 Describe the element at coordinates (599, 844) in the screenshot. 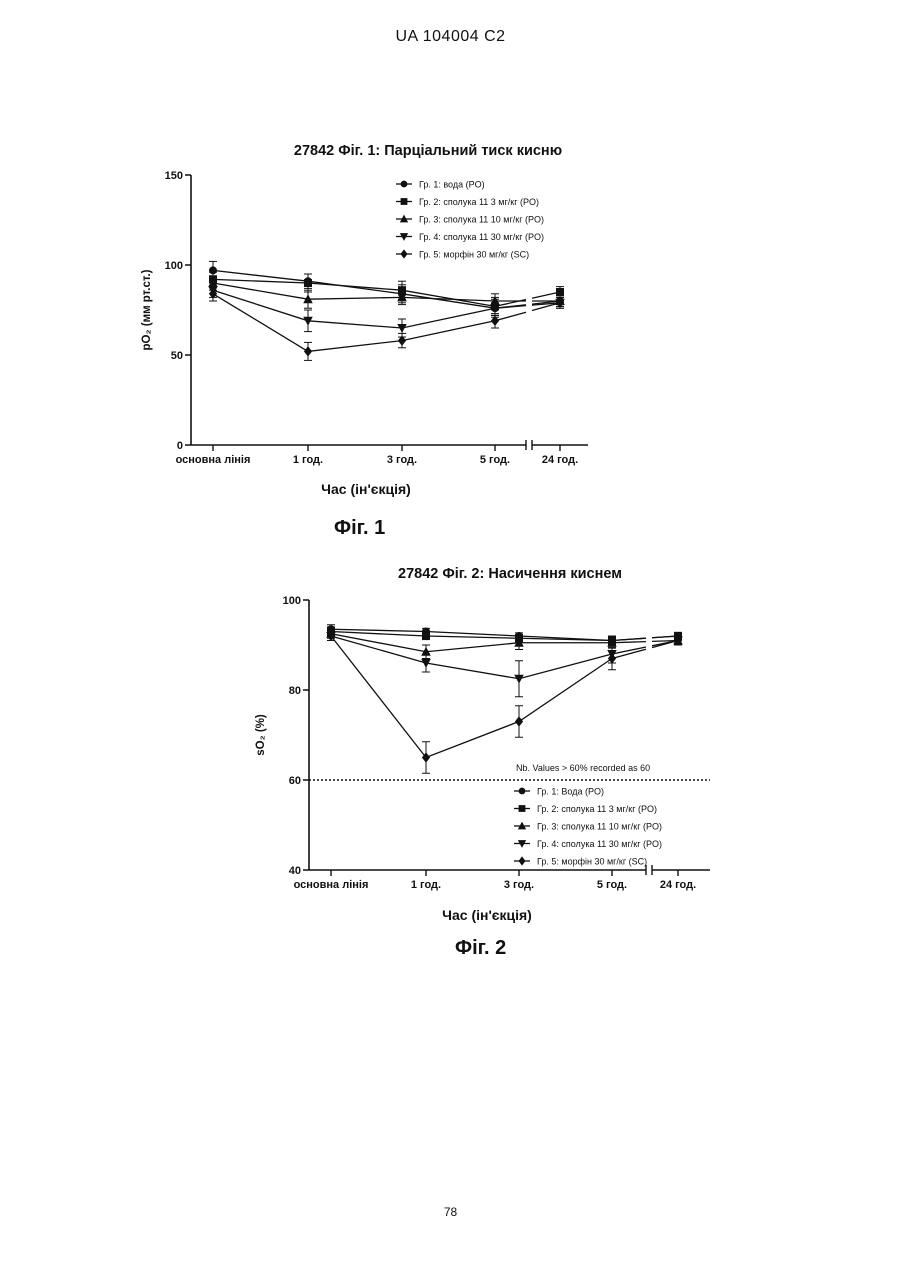

I see `legend-label: Гр. 4: сполука 11 30 мг/кг (PO)` at that location.